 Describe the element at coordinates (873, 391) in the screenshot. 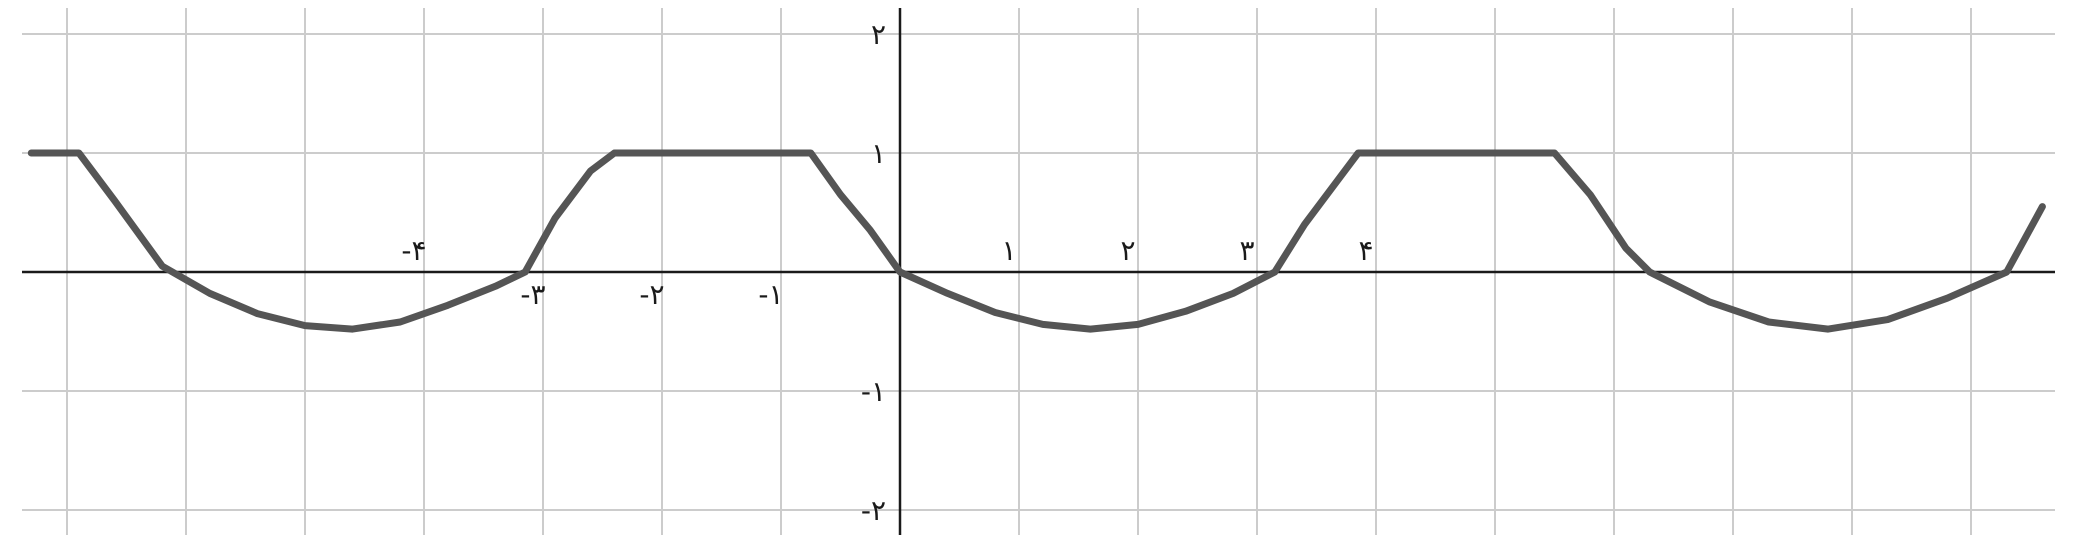

I see `y-tick-label: -۱` at that location.